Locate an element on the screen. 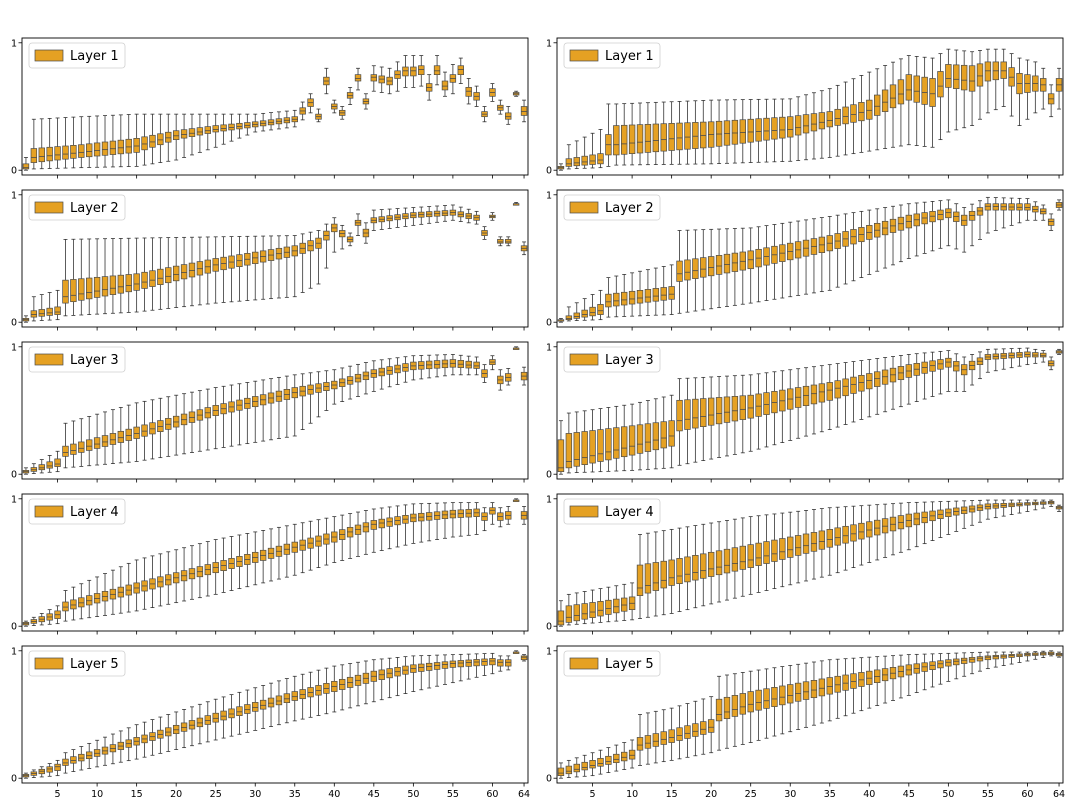 The image size is (1080, 810). legend: Layer 1 is located at coordinates (77, 55).